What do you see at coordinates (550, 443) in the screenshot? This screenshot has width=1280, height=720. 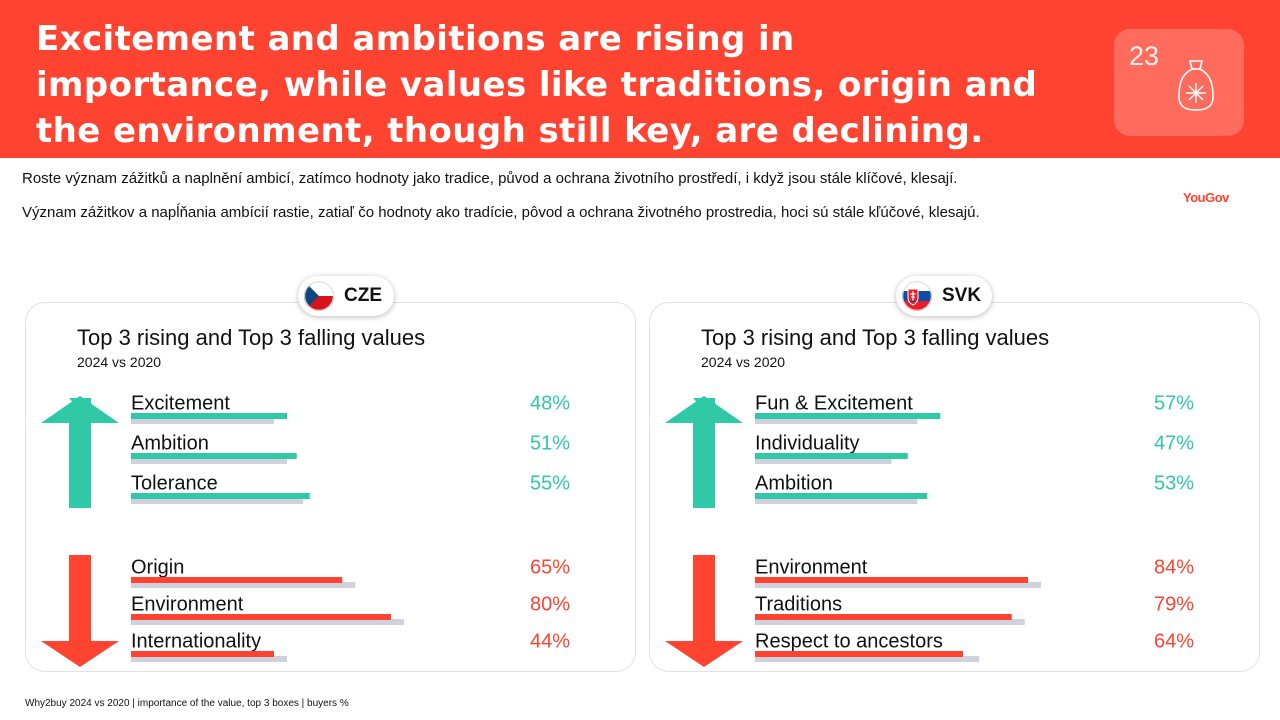 I see `value-label: 51%` at bounding box center [550, 443].